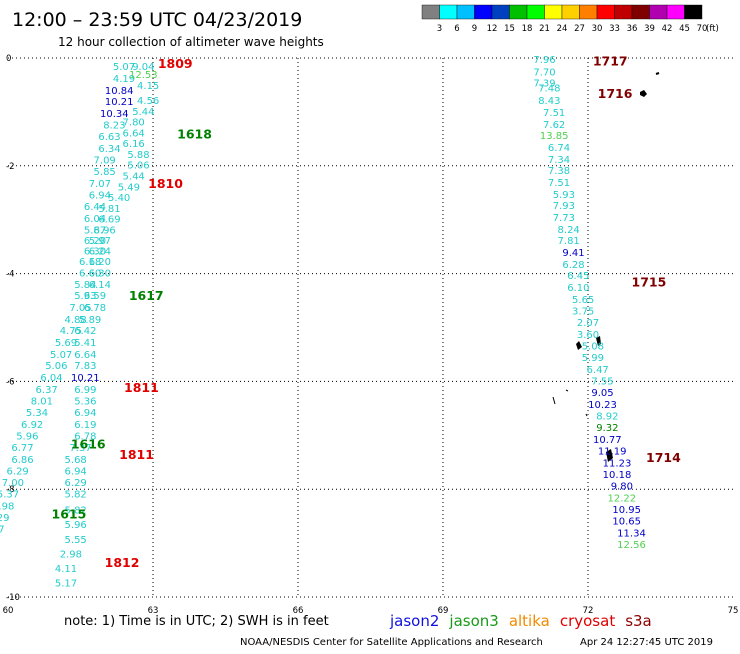 Image resolution: width=740 pixels, height=654 pixels. What do you see at coordinates (85, 390) in the screenshot?
I see `wave-height-point: 6.99` at bounding box center [85, 390].